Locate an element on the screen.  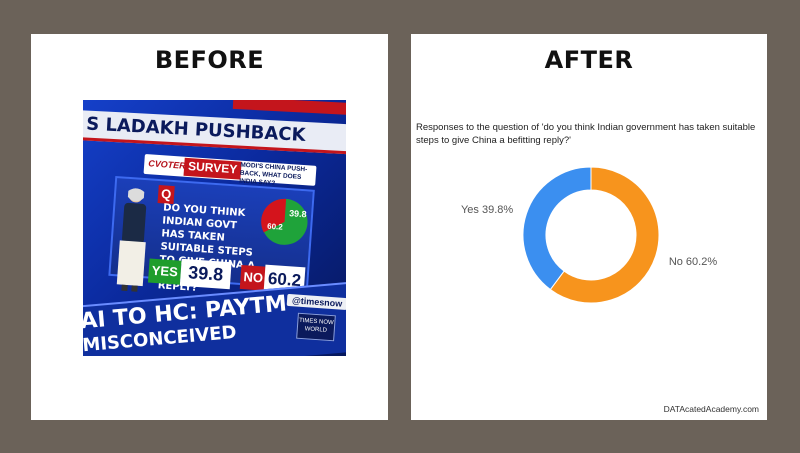
tv-survey-tag: SURVEY is located at coordinates (212, 168).